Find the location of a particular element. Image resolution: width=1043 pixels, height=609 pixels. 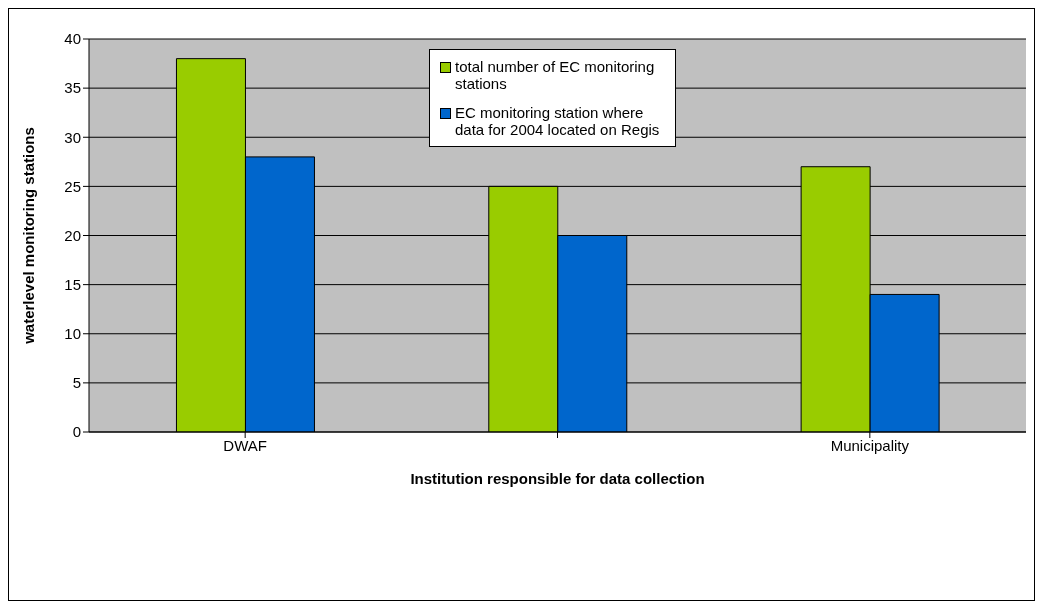

x-tick-label: DWAF is located at coordinates (245, 445).